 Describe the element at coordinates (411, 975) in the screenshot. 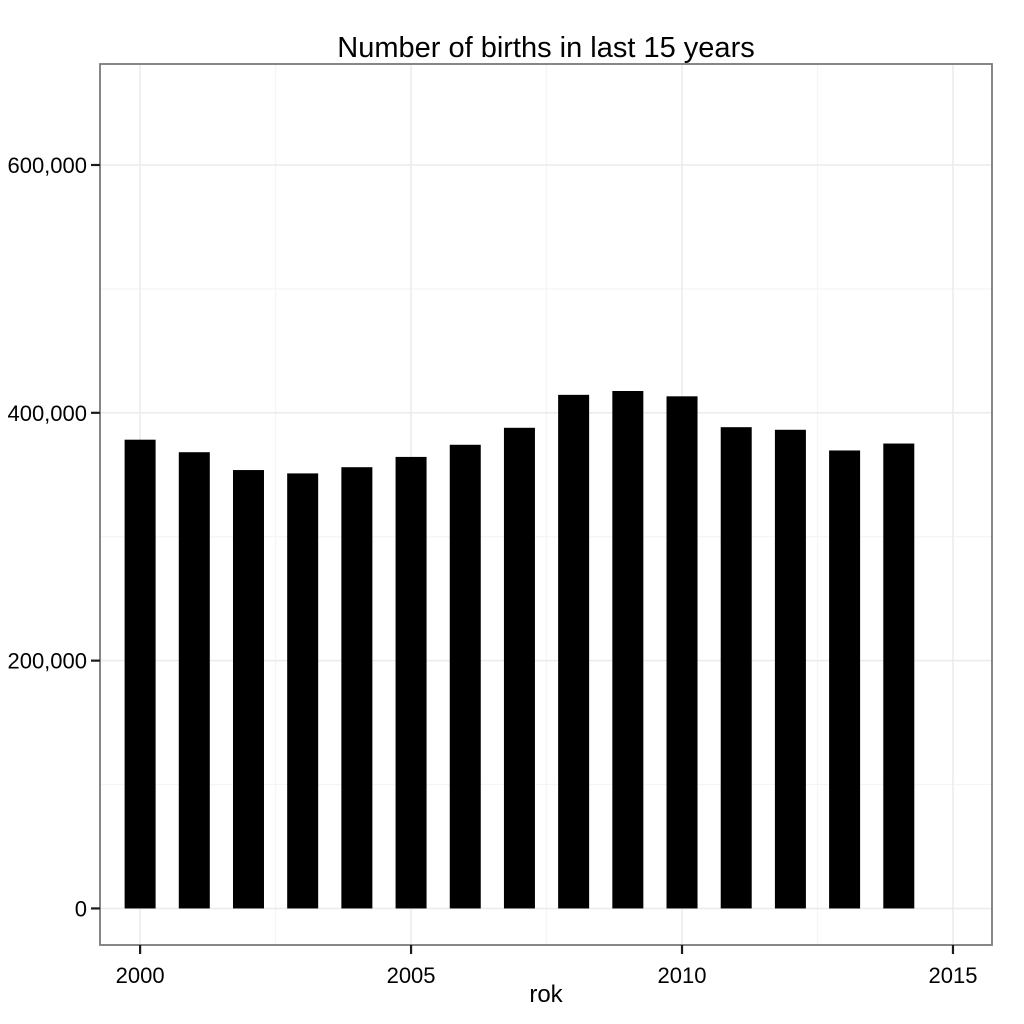

I see `x-tick-label: 2005` at that location.